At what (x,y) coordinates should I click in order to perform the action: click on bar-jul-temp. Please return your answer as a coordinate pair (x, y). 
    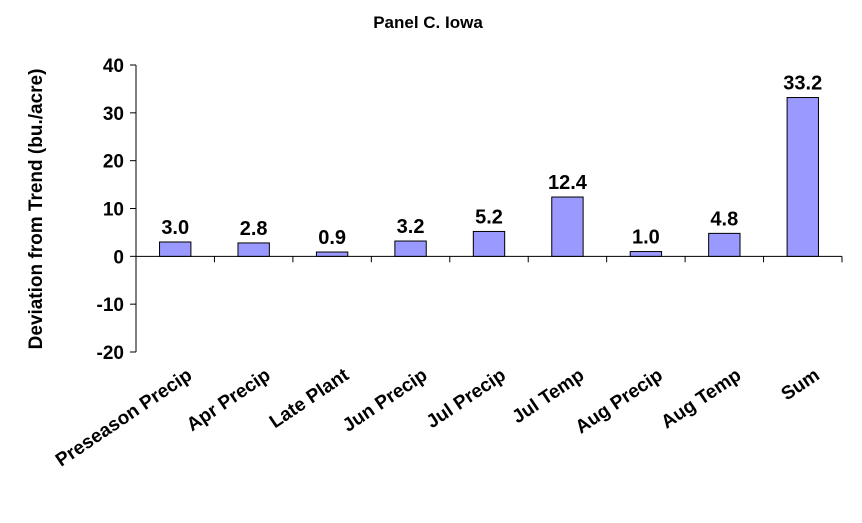
    Looking at the image, I should click on (567, 226).